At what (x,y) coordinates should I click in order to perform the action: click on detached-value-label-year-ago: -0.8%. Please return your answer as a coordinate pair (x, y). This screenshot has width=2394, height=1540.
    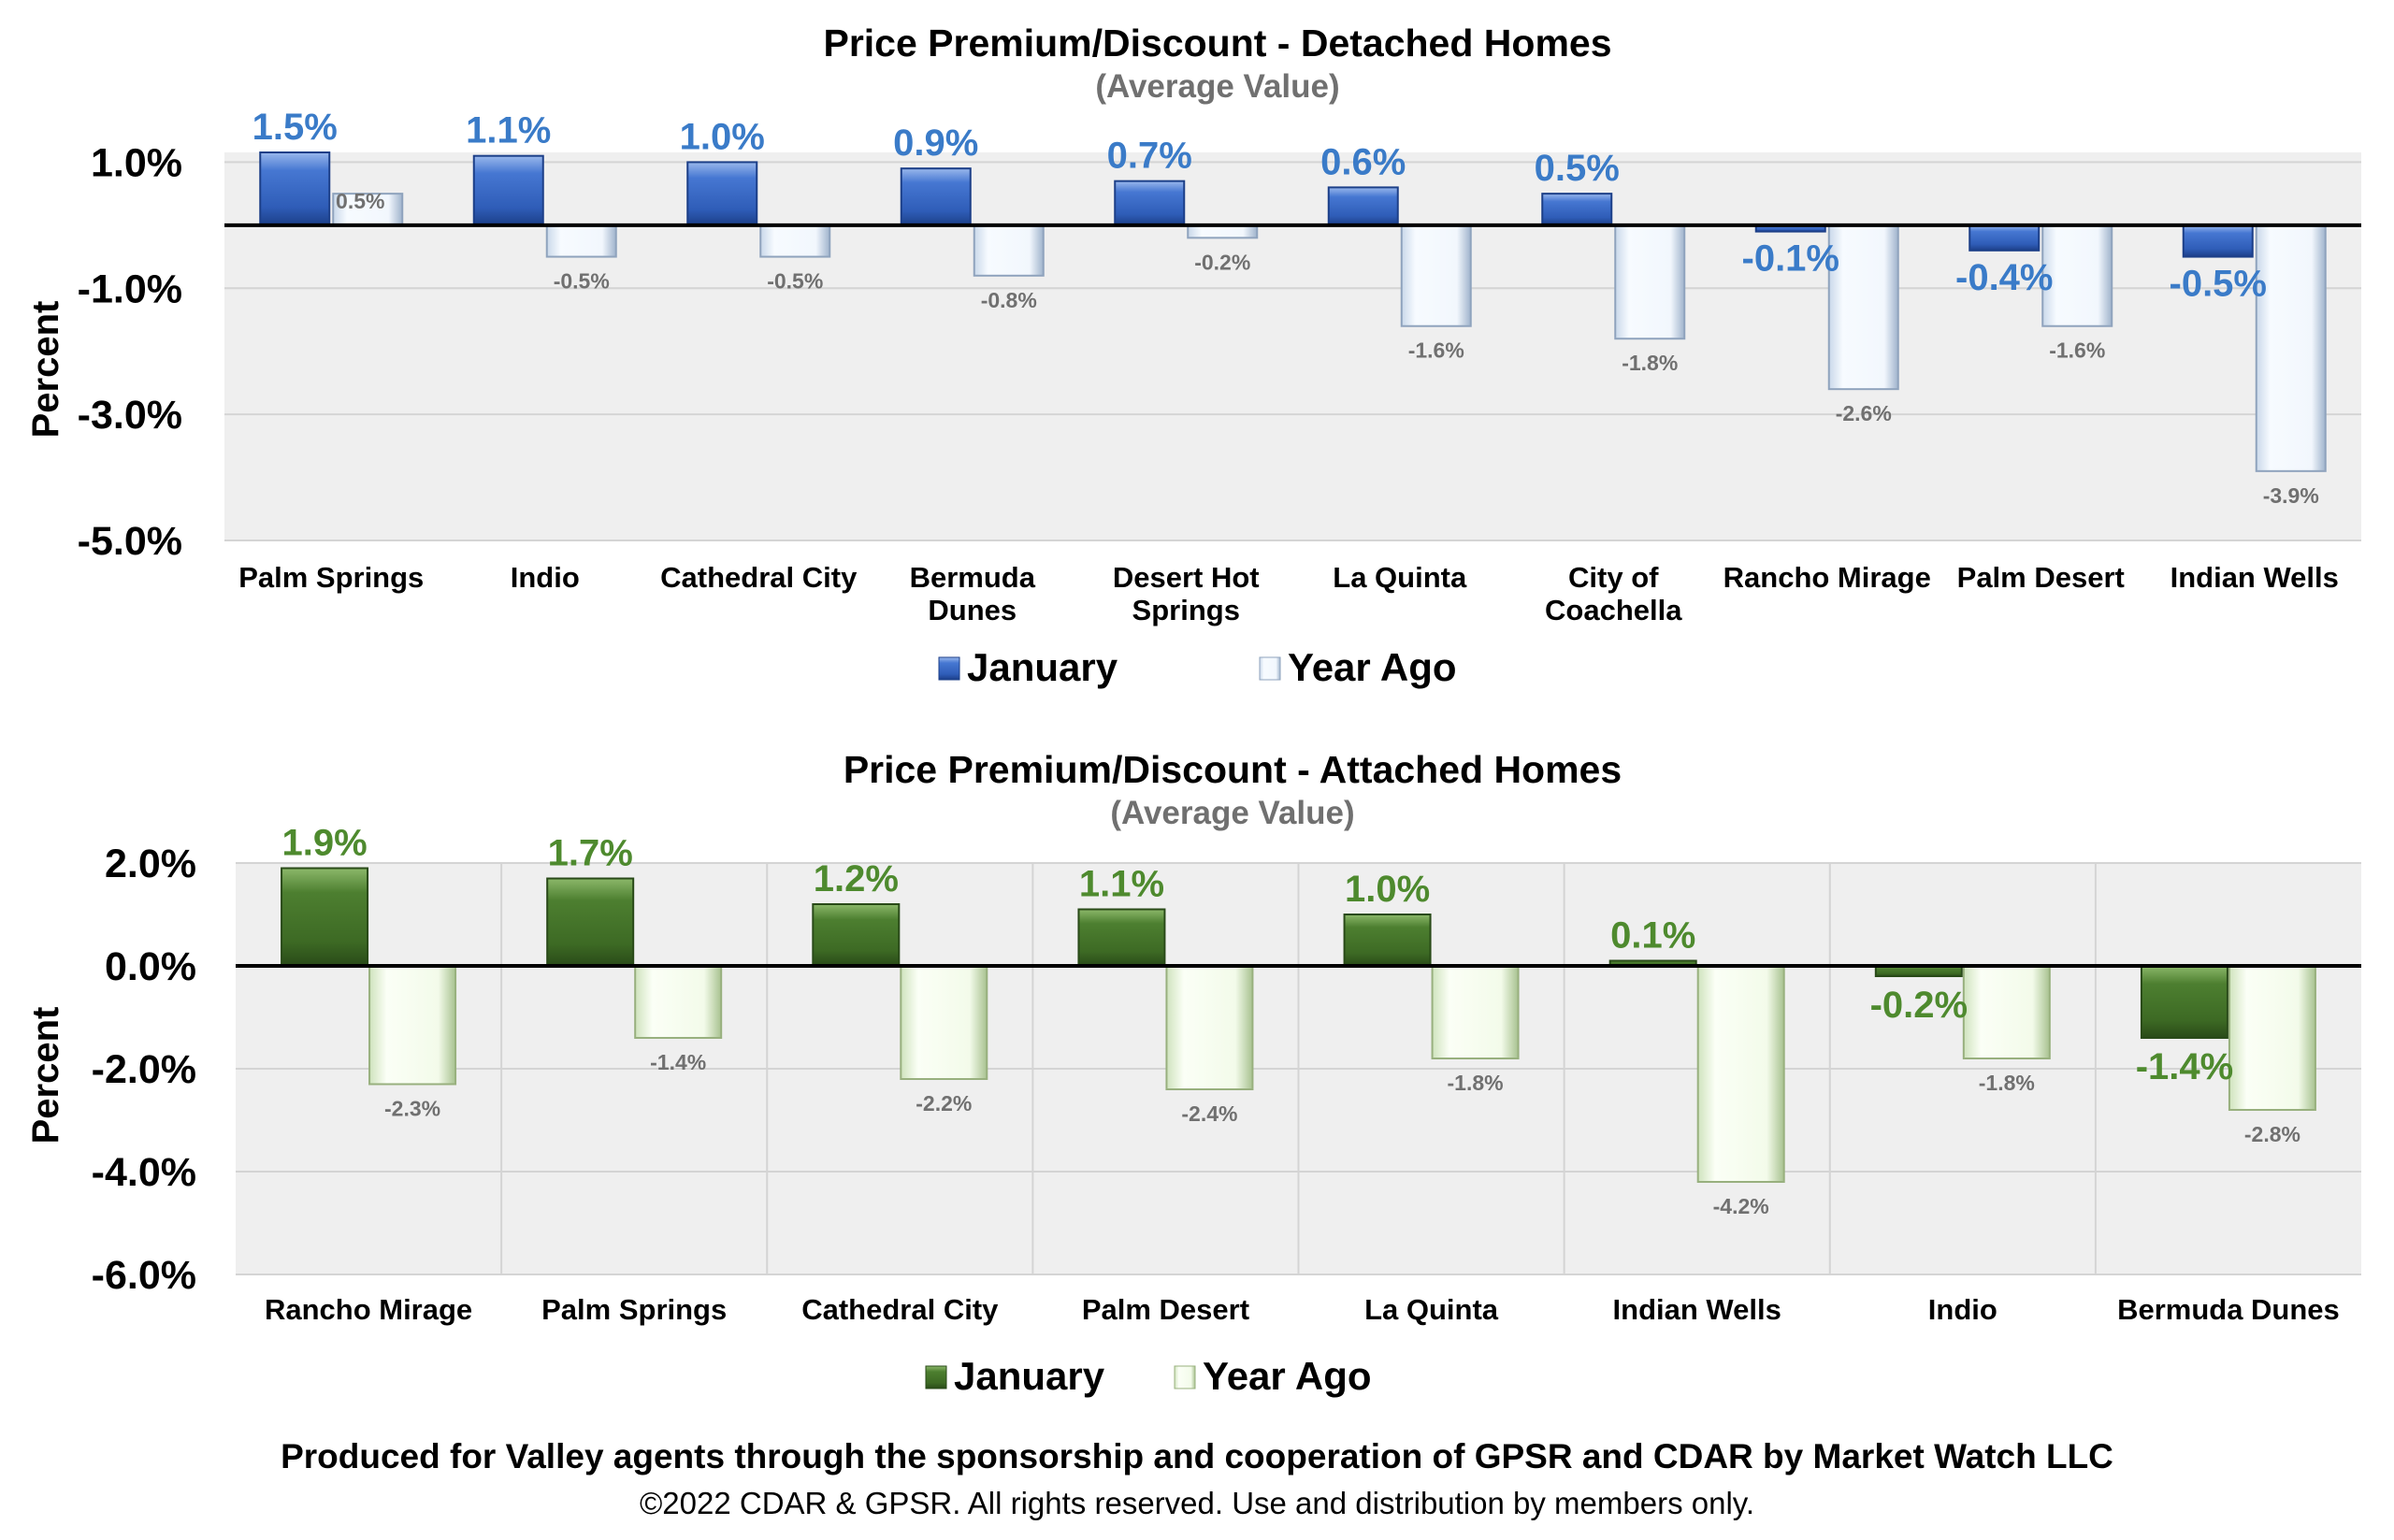
    Looking at the image, I should click on (1009, 300).